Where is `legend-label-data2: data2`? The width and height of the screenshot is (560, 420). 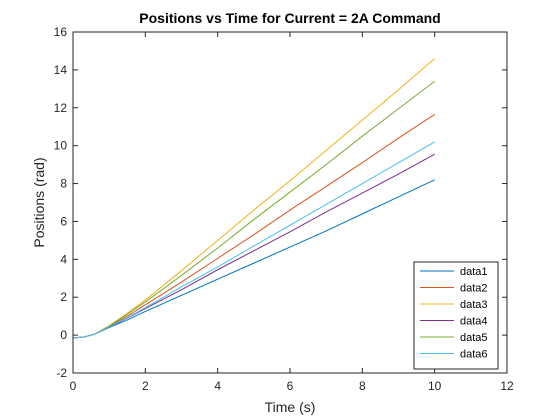 legend-label-data2: data2 is located at coordinates (474, 289).